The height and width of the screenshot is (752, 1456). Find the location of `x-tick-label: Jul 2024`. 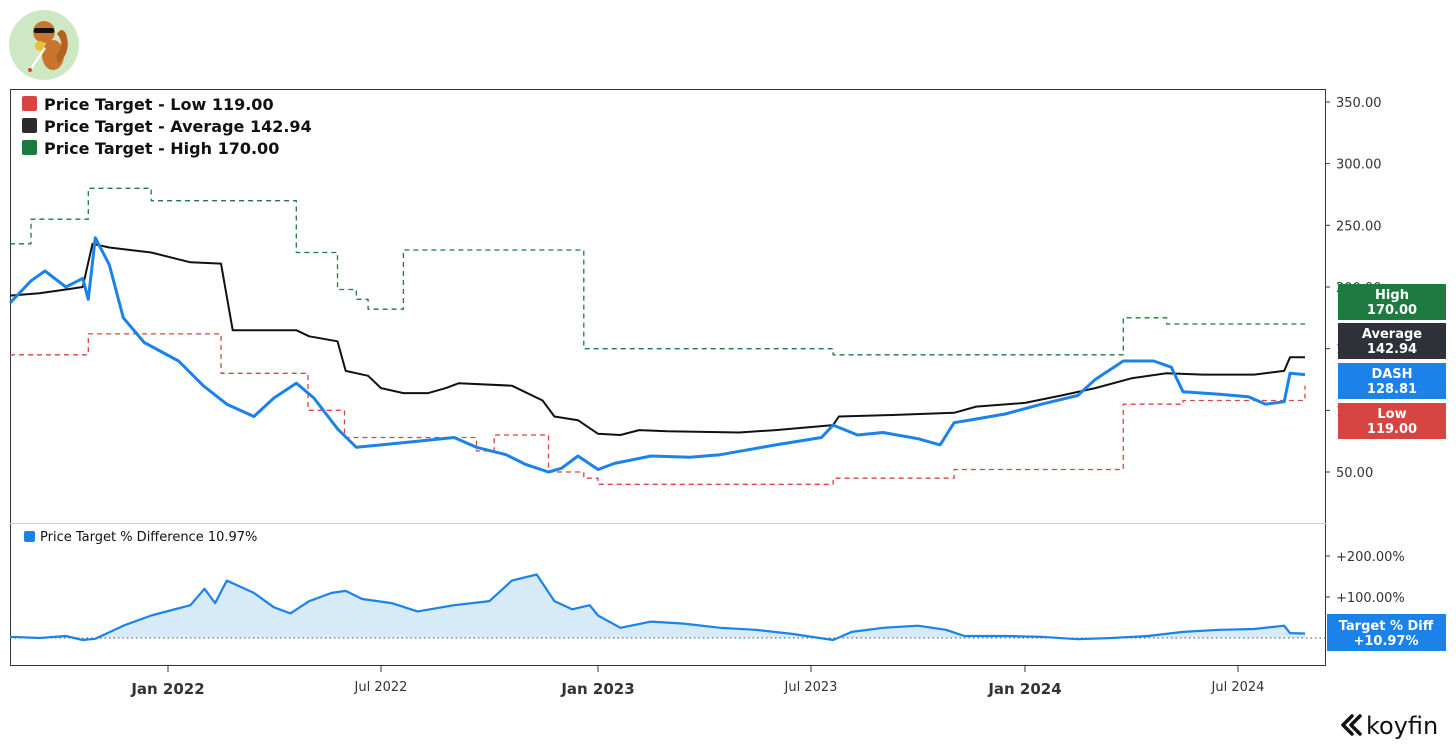

x-tick-label: Jul 2024 is located at coordinates (1238, 687).